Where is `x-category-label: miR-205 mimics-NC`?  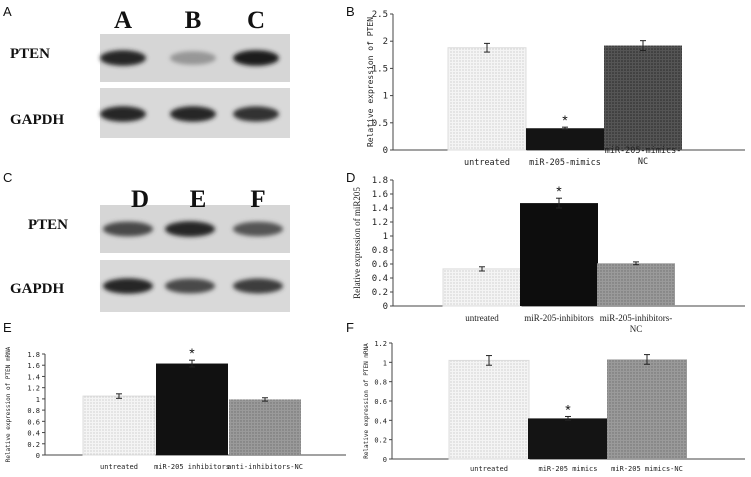 x-category-label: miR-205 mimics-NC is located at coordinates (647, 469).